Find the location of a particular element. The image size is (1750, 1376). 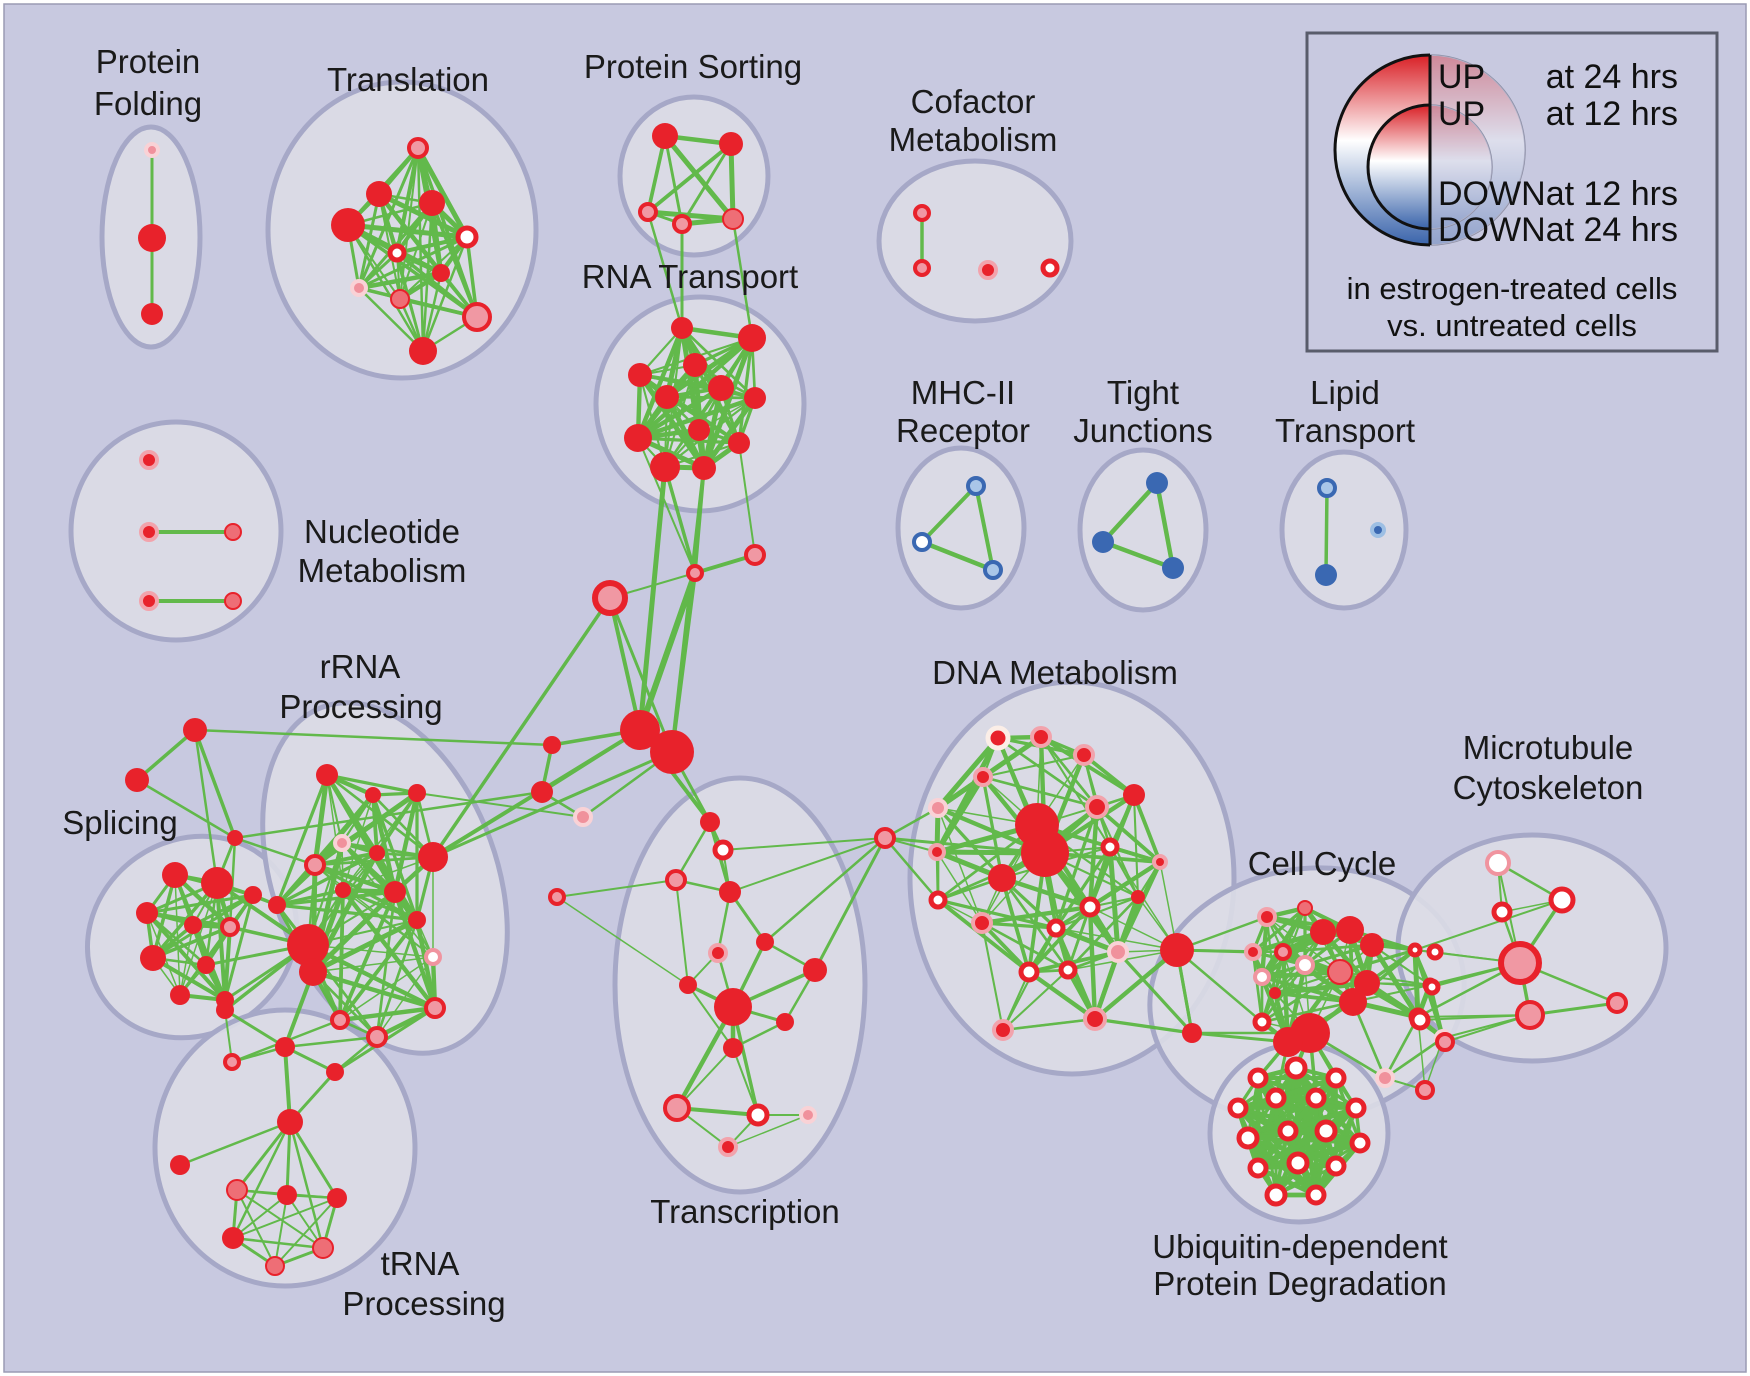

legend-caption-1: vs. untreated cells is located at coordinates (1512, 325).